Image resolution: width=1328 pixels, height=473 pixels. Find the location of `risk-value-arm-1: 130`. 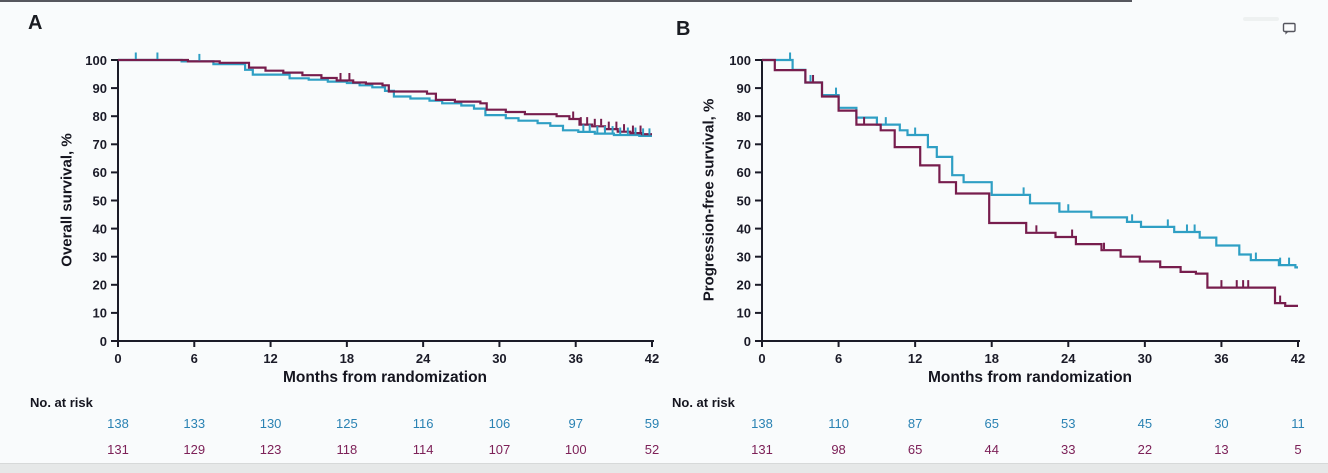

risk-value-arm-1: 130 is located at coordinates (271, 423).